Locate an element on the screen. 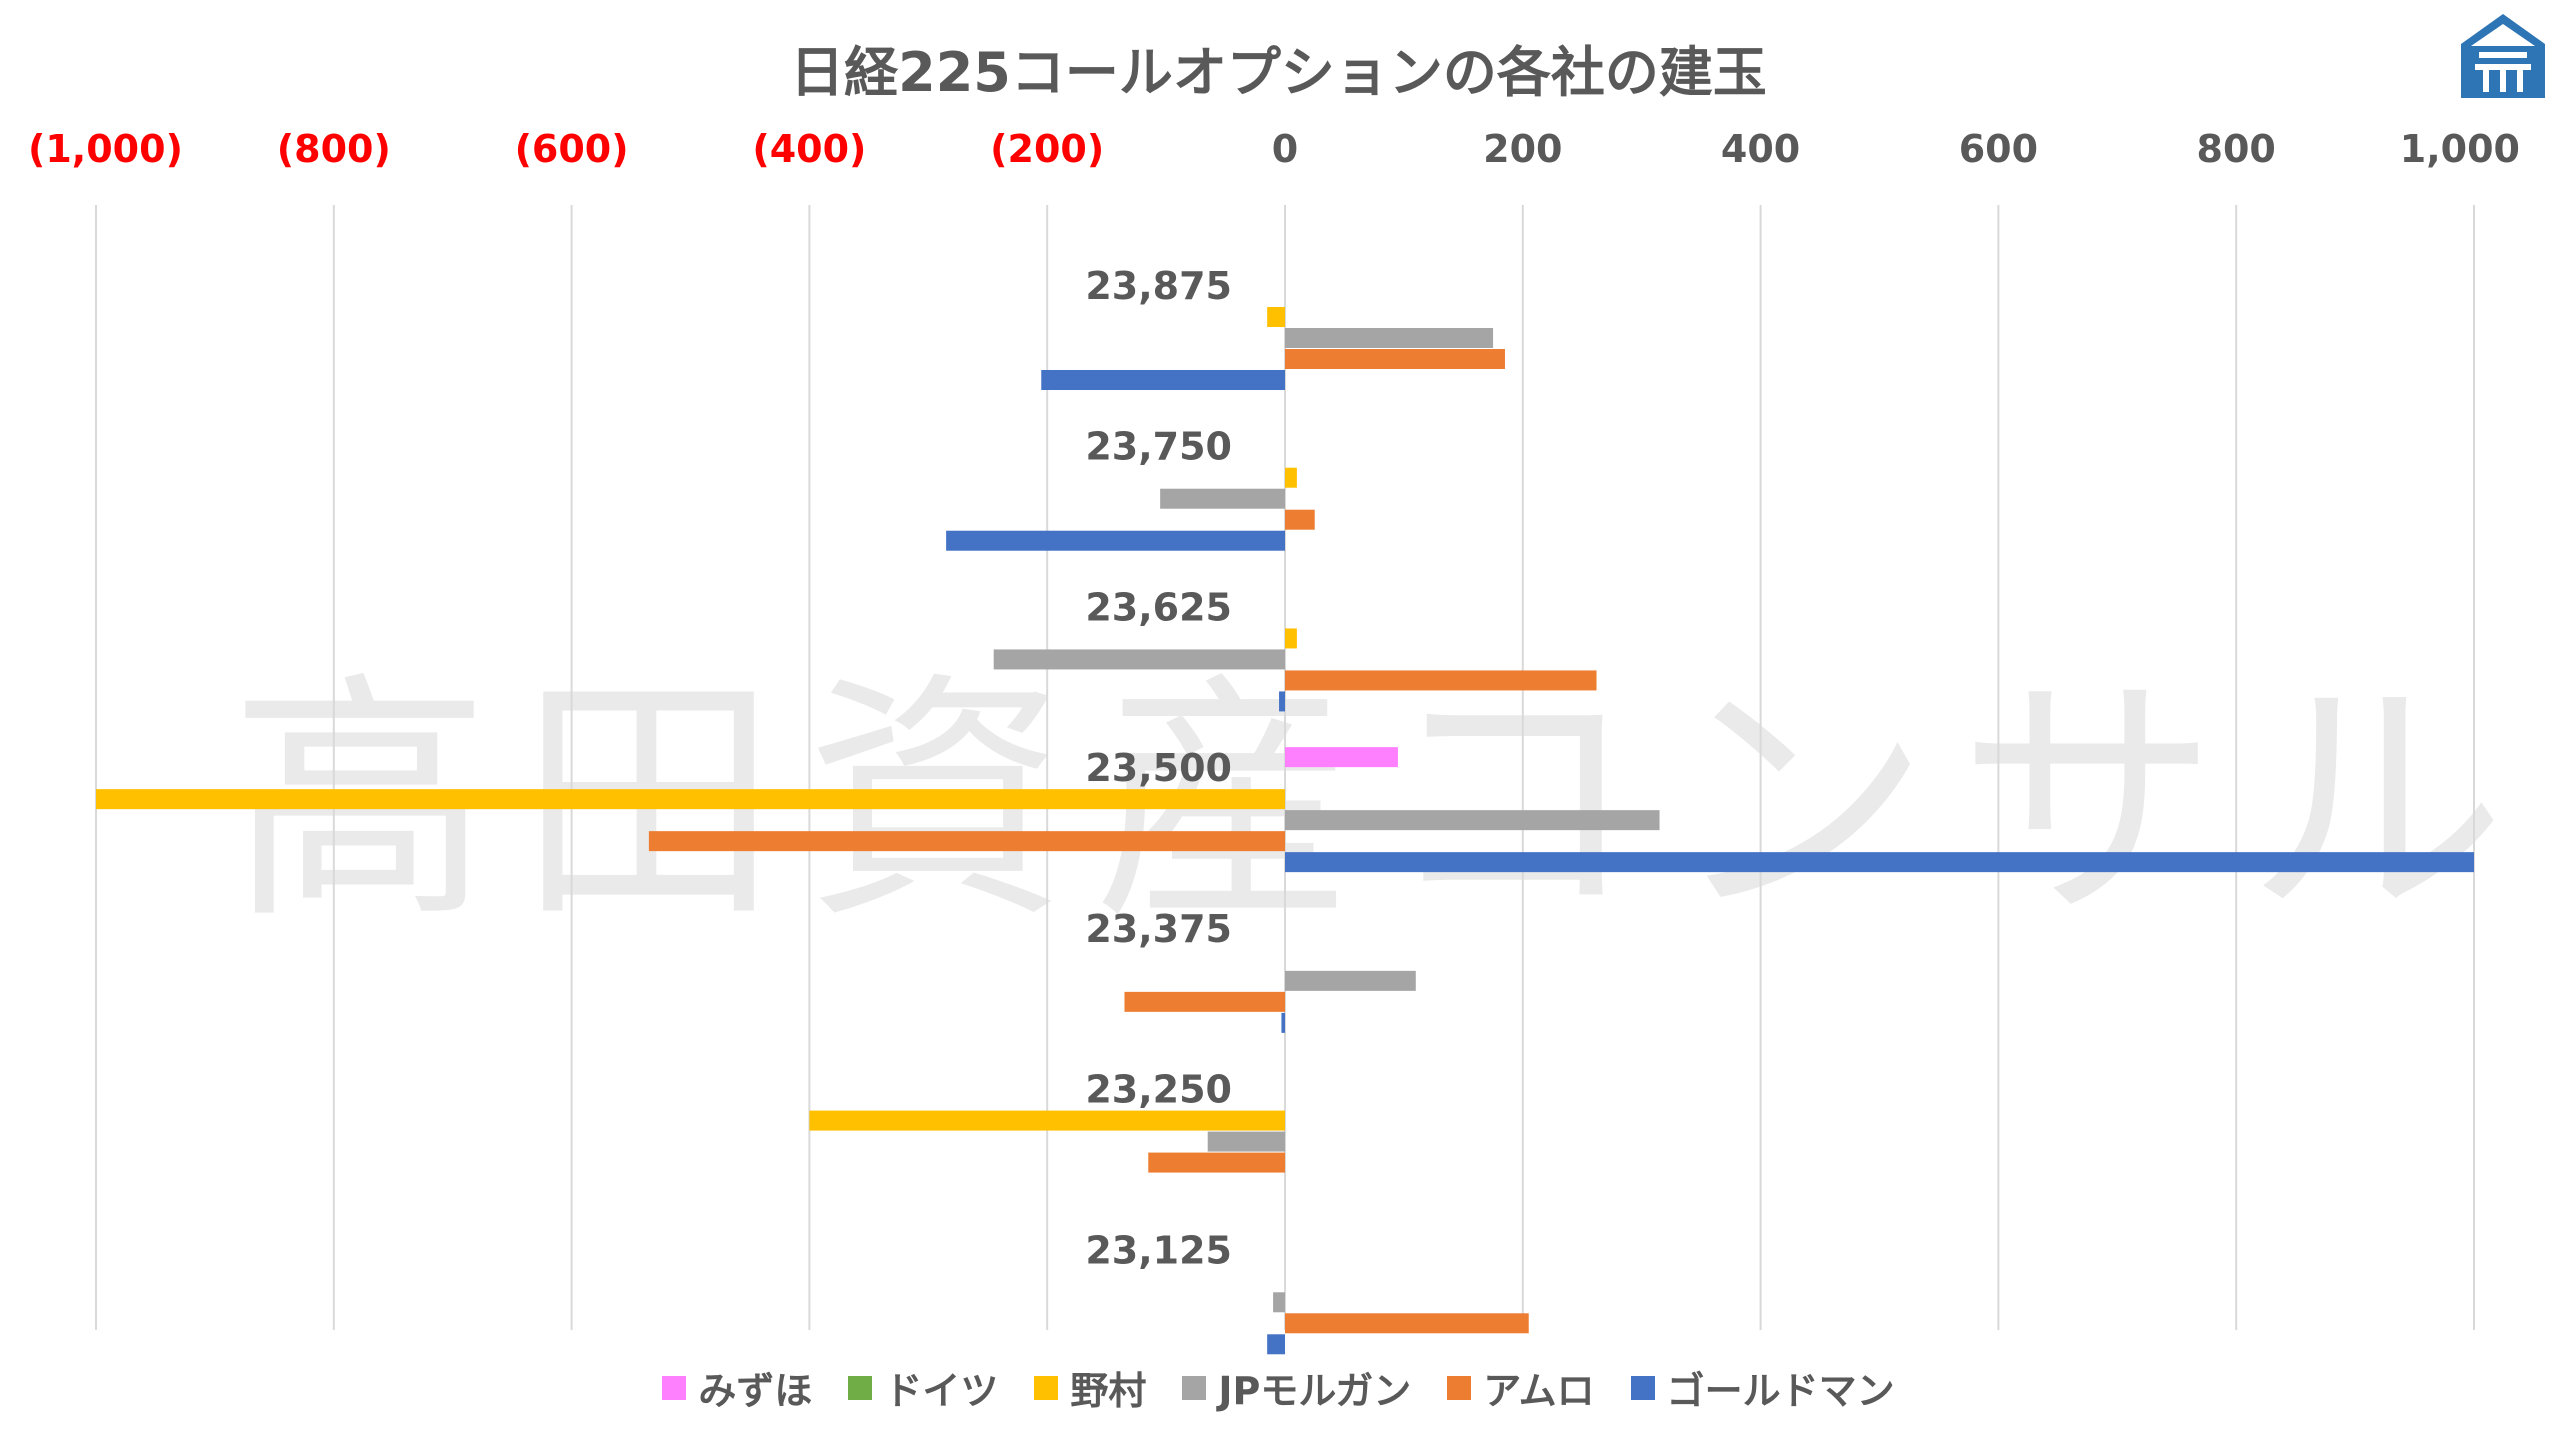  category-label: 23,500 is located at coordinates (1158, 768).